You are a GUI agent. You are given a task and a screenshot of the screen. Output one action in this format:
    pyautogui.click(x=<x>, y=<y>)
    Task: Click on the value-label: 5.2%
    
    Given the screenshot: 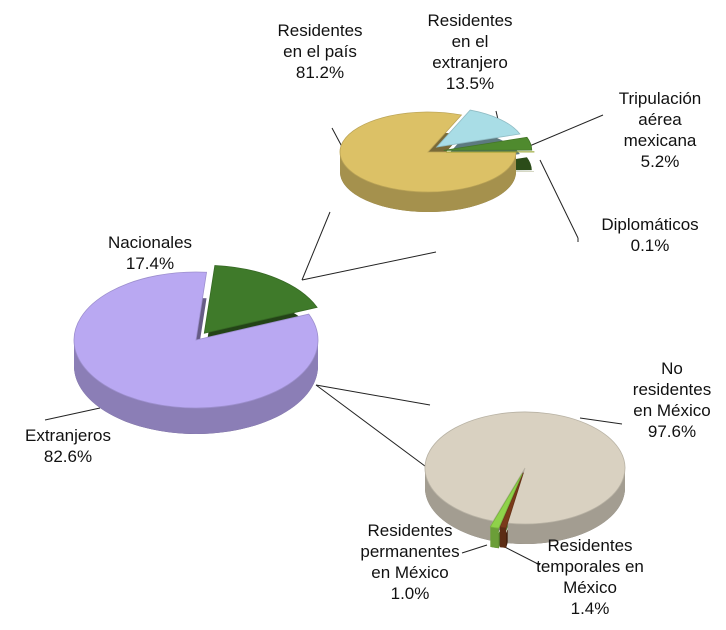 What is the action you would take?
    pyautogui.click(x=660, y=161)
    